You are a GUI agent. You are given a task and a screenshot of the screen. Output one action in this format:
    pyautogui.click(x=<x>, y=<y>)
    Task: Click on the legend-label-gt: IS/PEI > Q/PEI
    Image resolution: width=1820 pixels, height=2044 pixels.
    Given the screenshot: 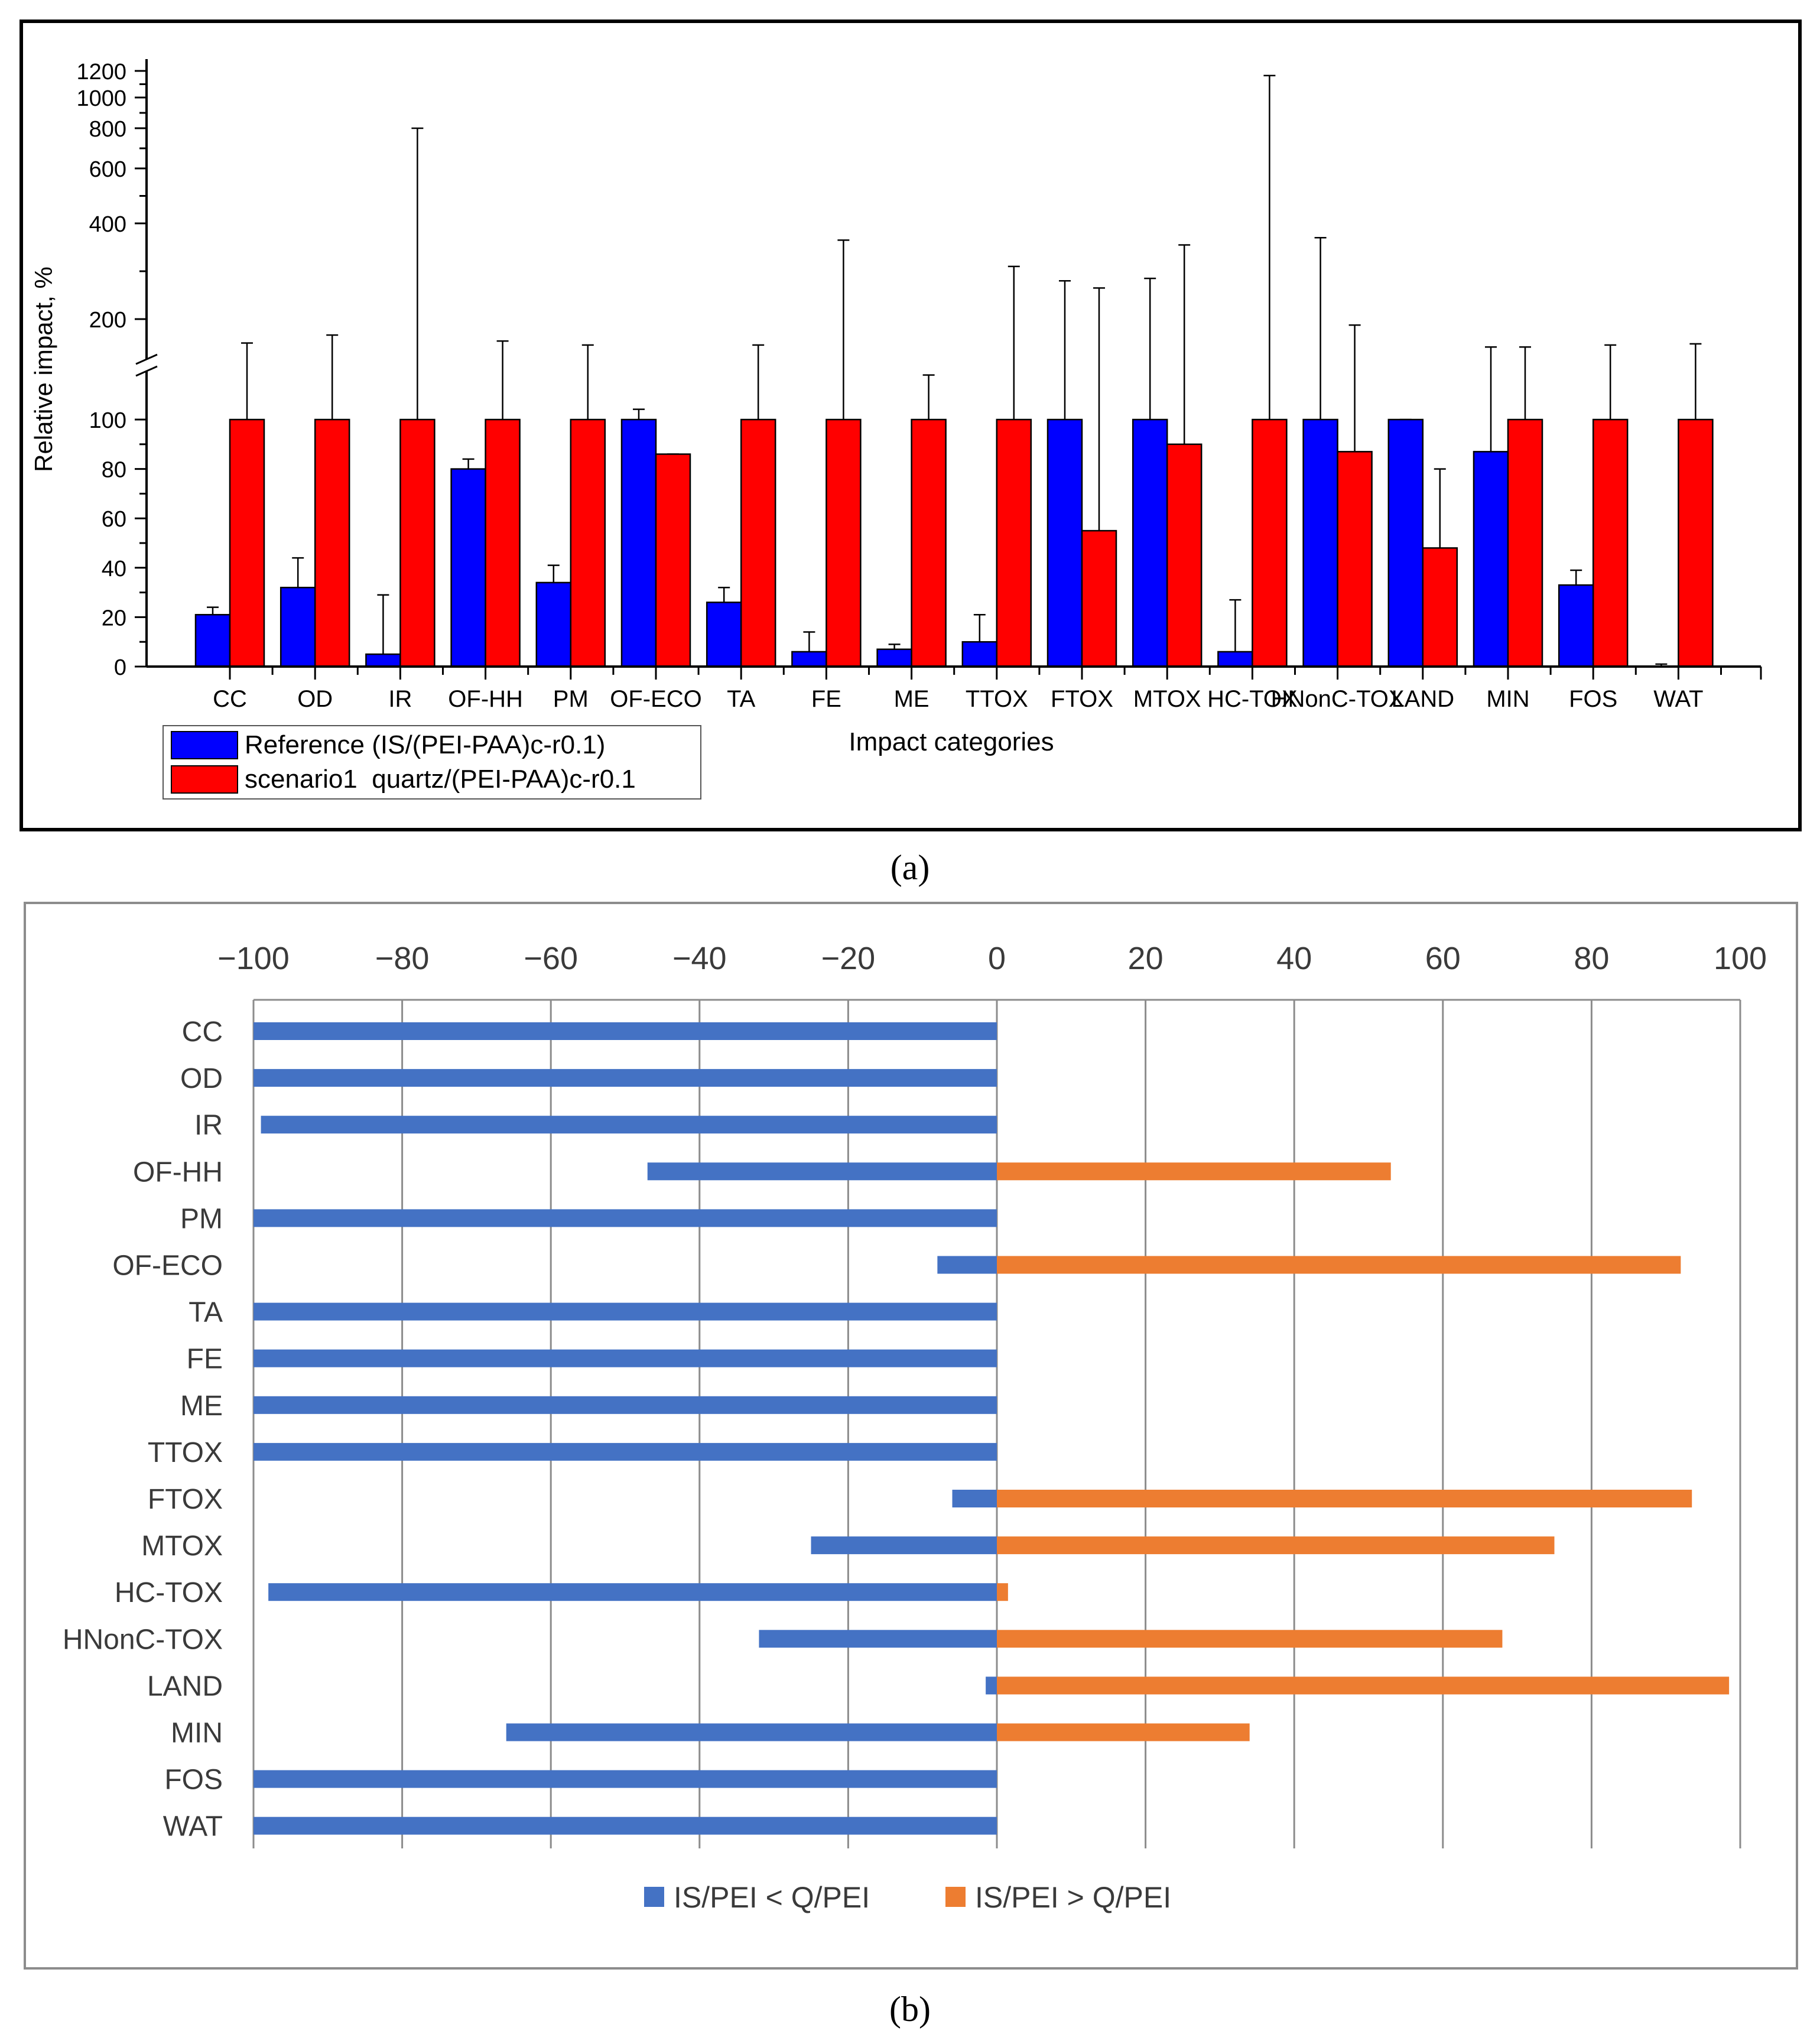 What is the action you would take?
    pyautogui.click(x=1073, y=1898)
    